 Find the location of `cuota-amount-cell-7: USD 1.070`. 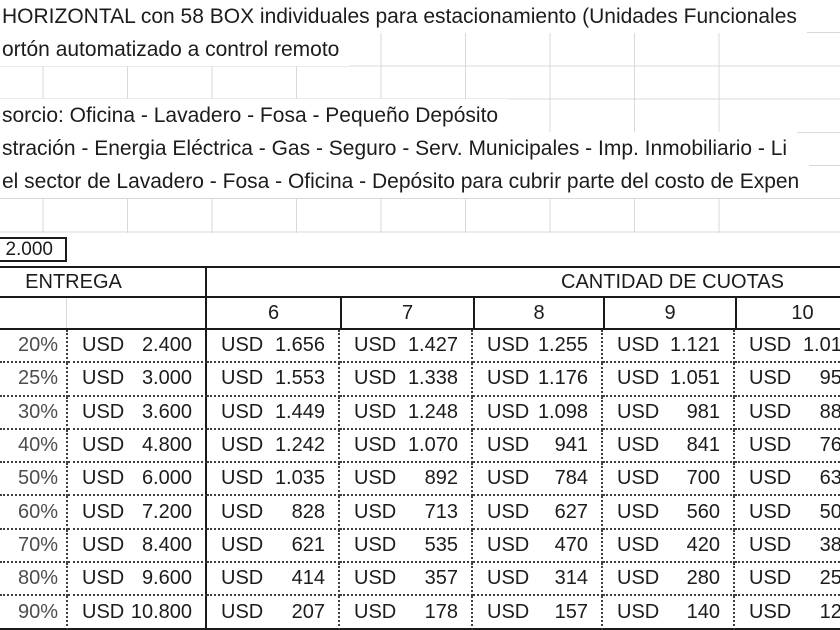

cuota-amount-cell-7: USD 1.070 is located at coordinates (406, 446).